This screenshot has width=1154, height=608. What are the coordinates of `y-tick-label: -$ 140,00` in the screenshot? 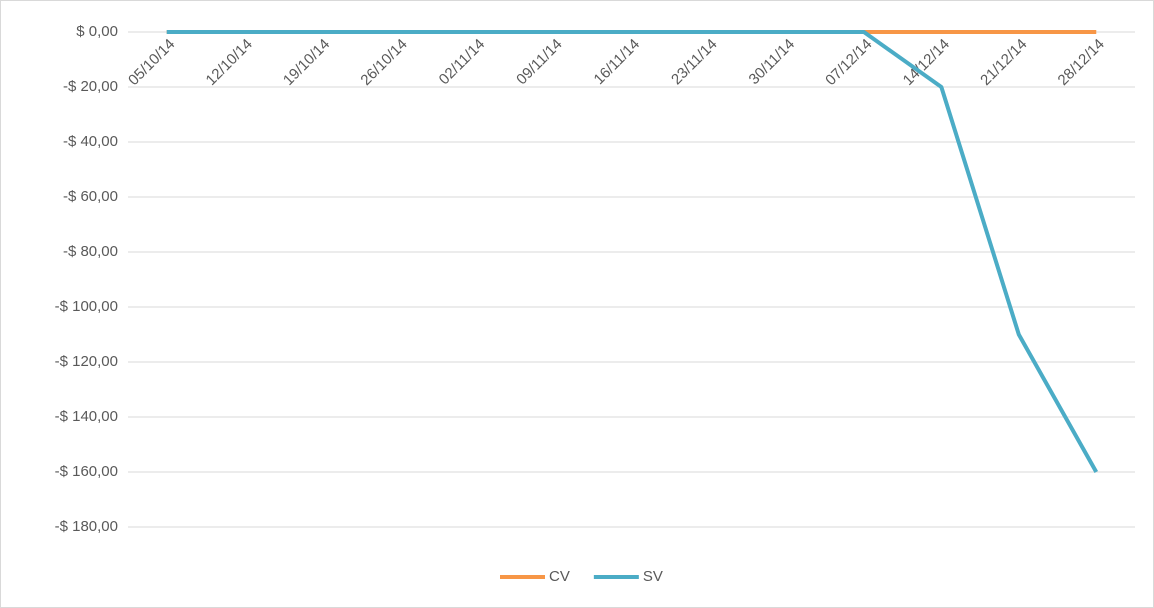 It's located at (86, 416).